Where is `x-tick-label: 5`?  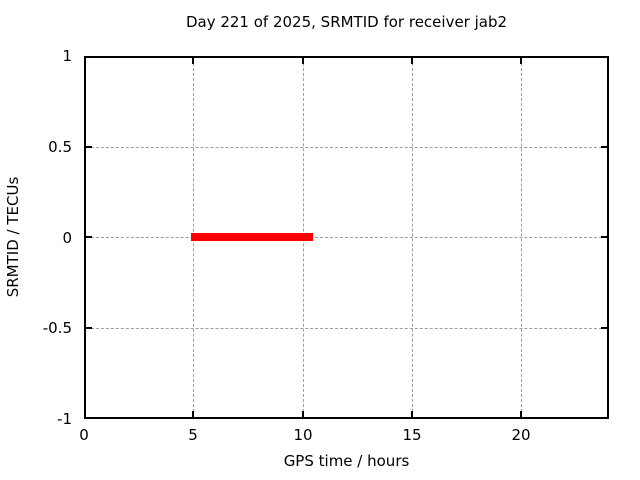
x-tick-label: 5 is located at coordinates (193, 435).